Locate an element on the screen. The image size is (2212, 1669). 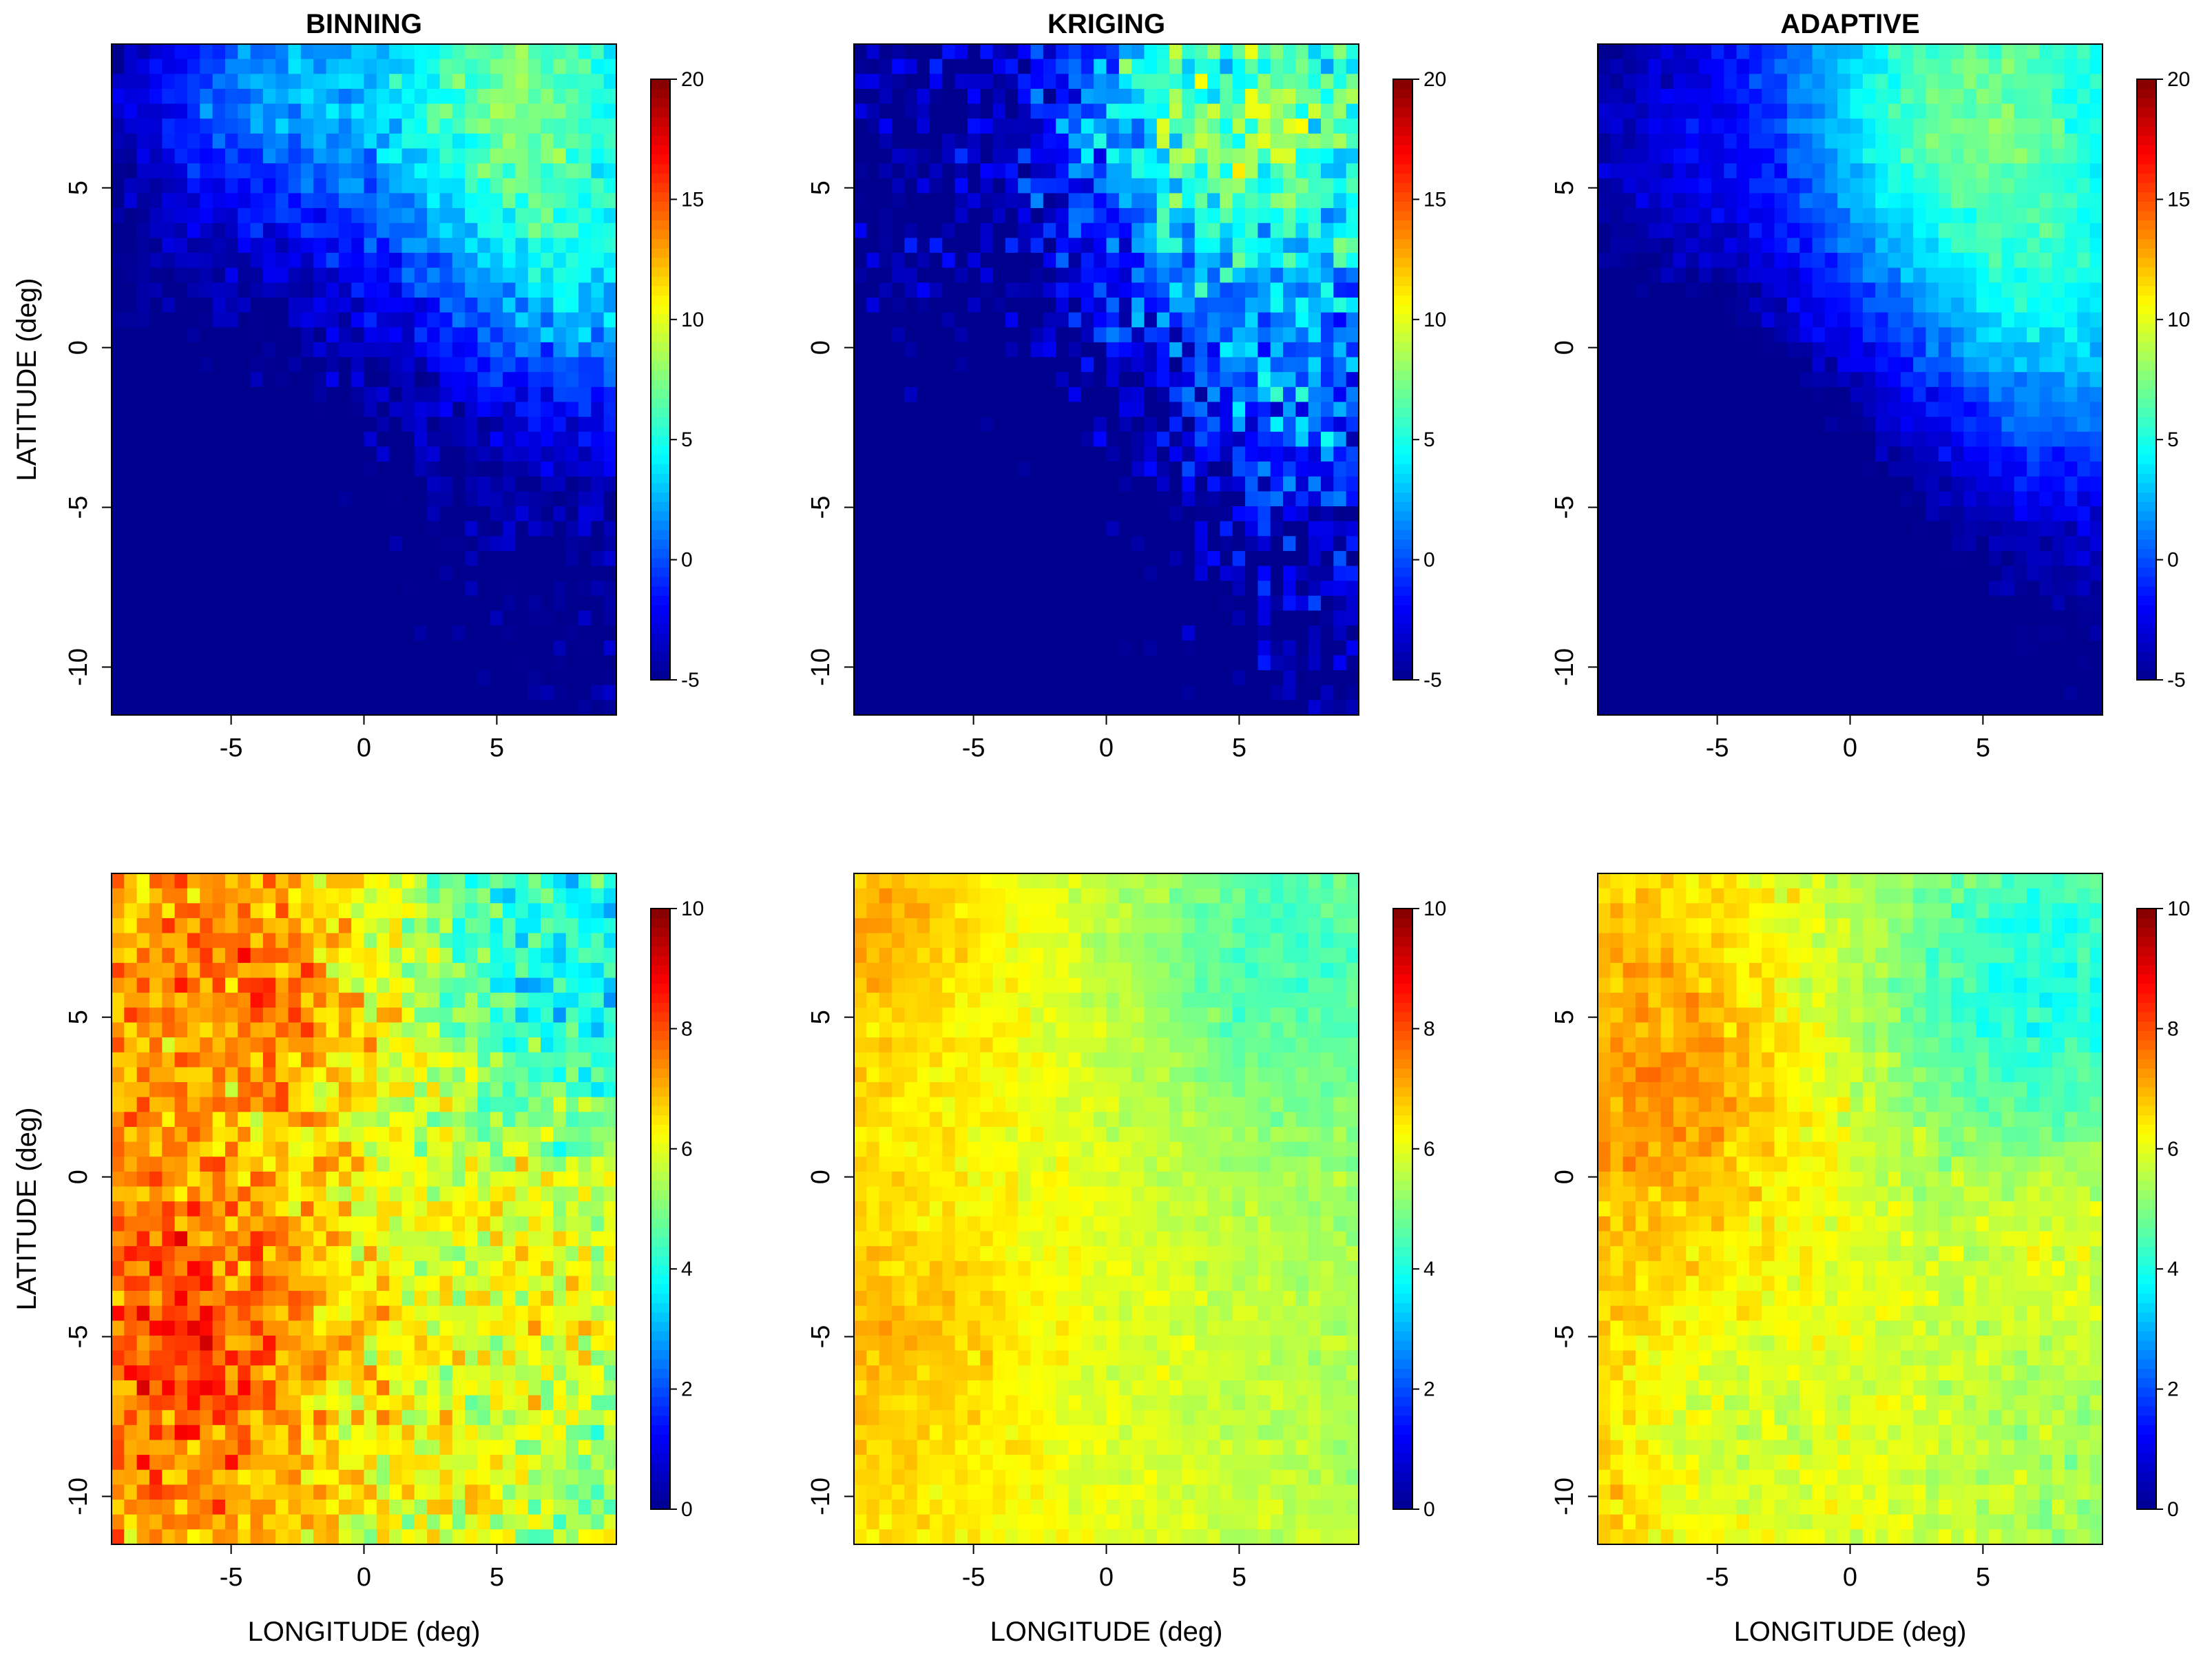
colorbar-tick-label: 0 is located at coordinates (687, 560).